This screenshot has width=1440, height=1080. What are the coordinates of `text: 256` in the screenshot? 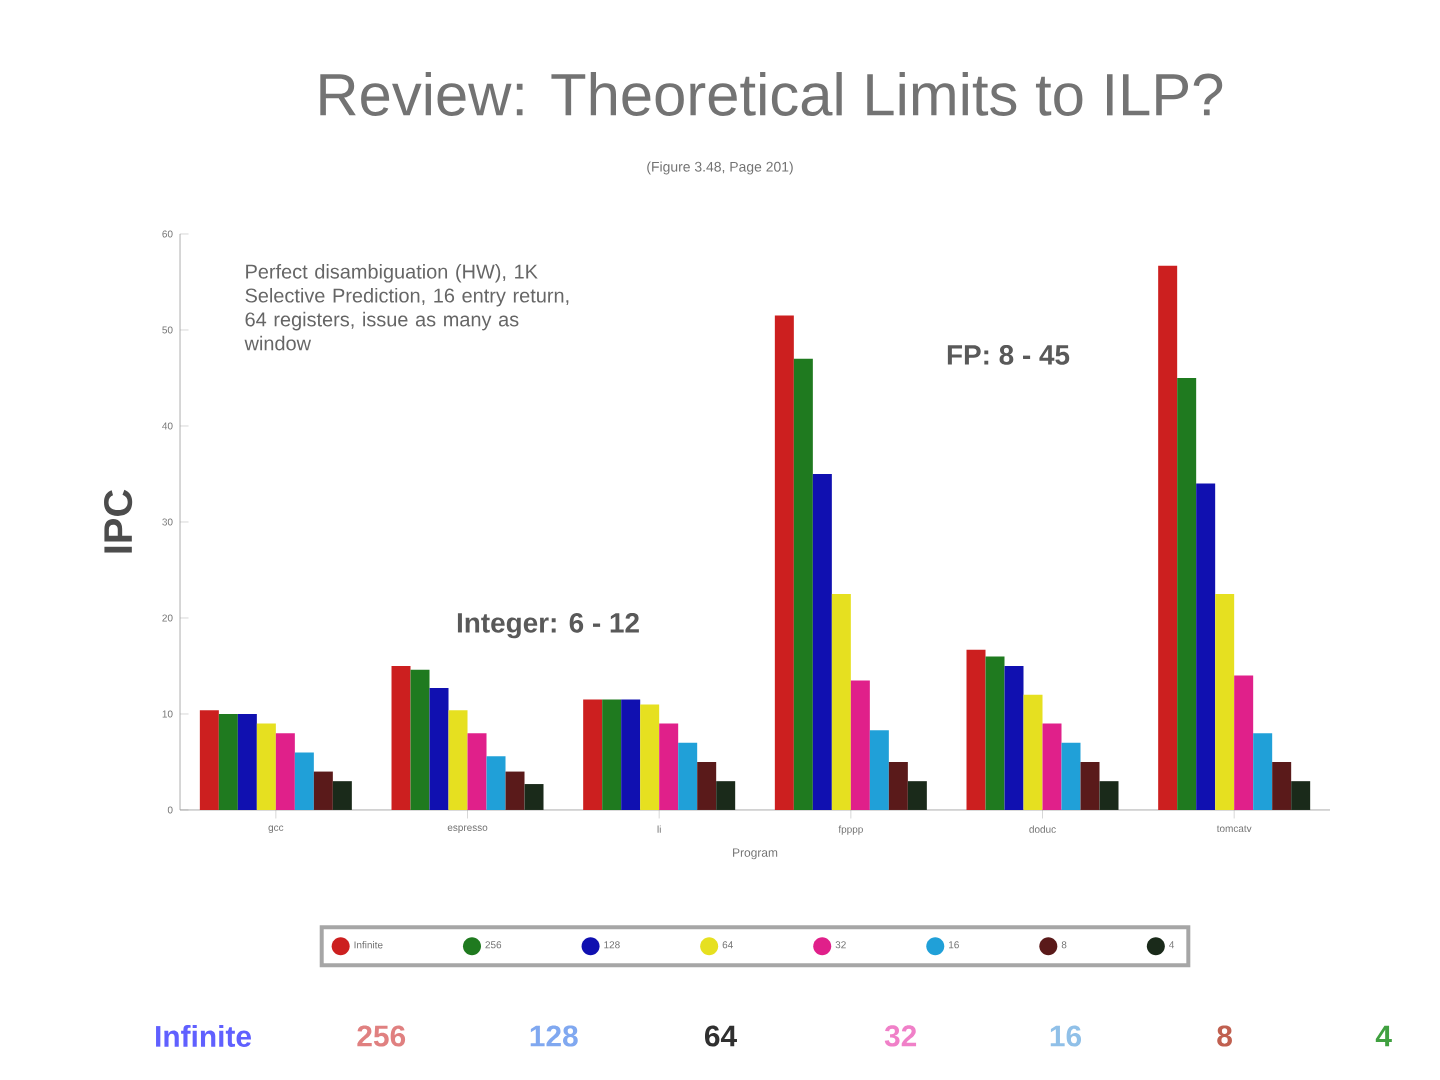 It's located at (381, 1036).